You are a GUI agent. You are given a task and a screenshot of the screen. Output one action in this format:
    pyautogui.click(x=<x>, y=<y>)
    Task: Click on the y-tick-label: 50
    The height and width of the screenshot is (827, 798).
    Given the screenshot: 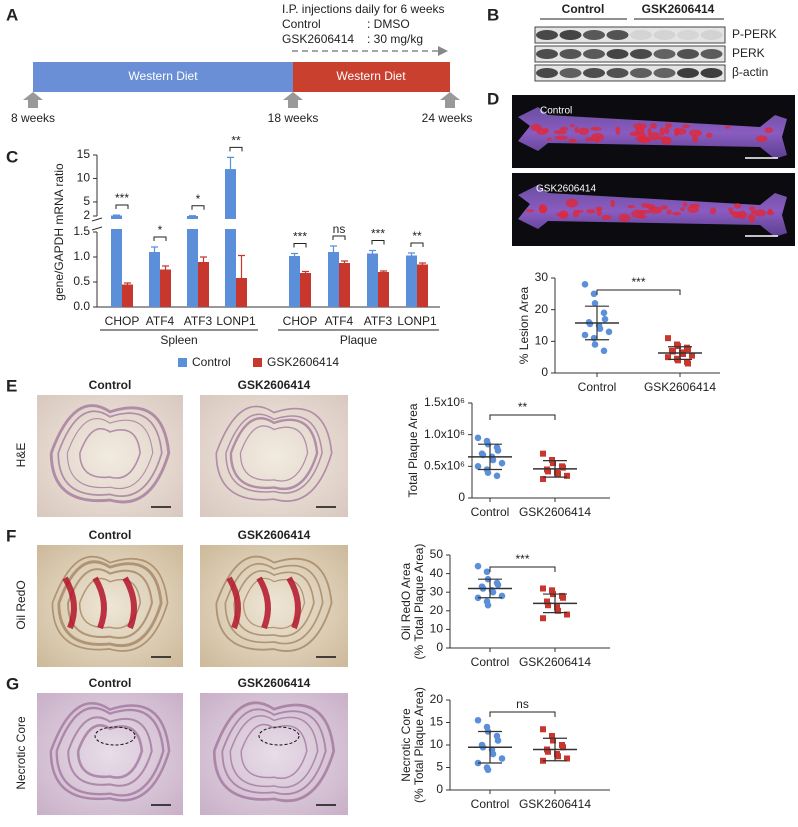 What is the action you would take?
    pyautogui.click(x=437, y=554)
    